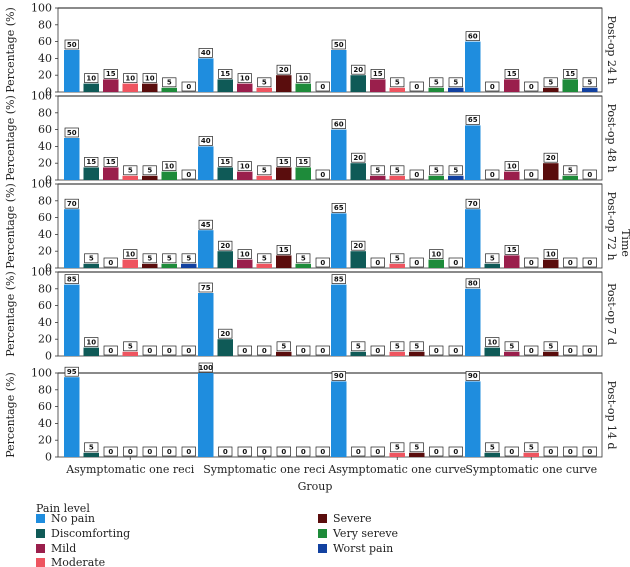  I want to click on data-label: 50, so click(339, 45).